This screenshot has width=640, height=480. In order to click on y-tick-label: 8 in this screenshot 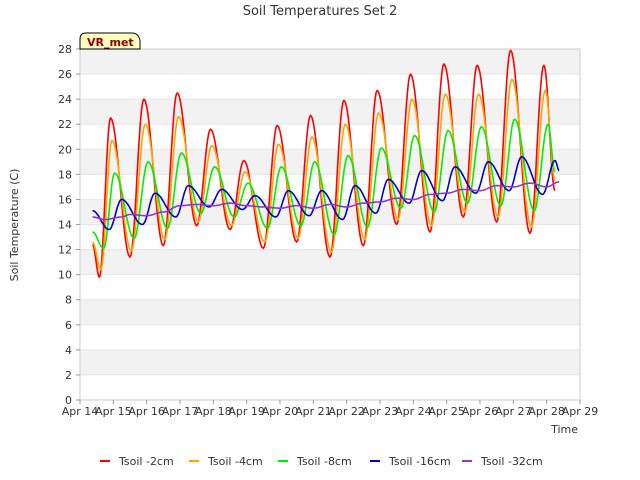, I will do `click(68, 300)`.